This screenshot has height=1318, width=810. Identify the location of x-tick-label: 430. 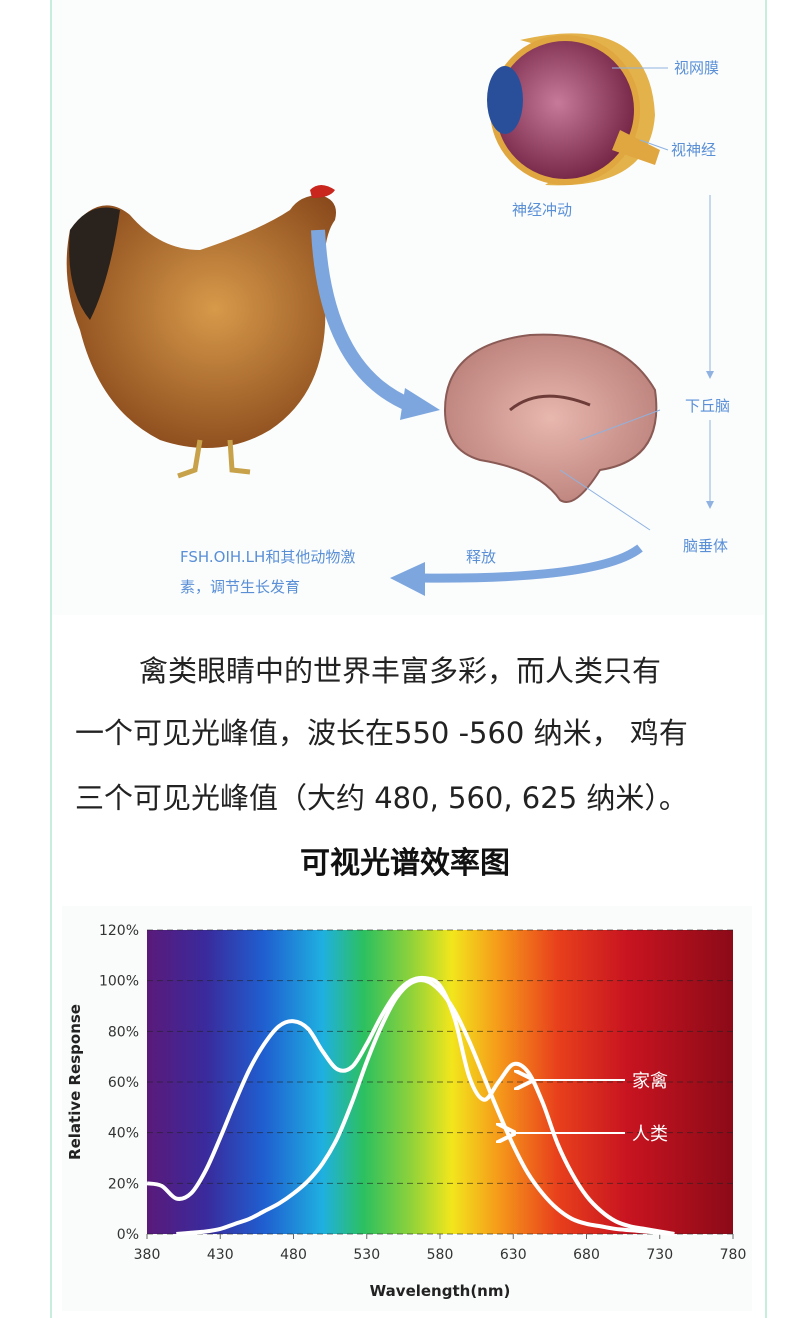
(220, 1255).